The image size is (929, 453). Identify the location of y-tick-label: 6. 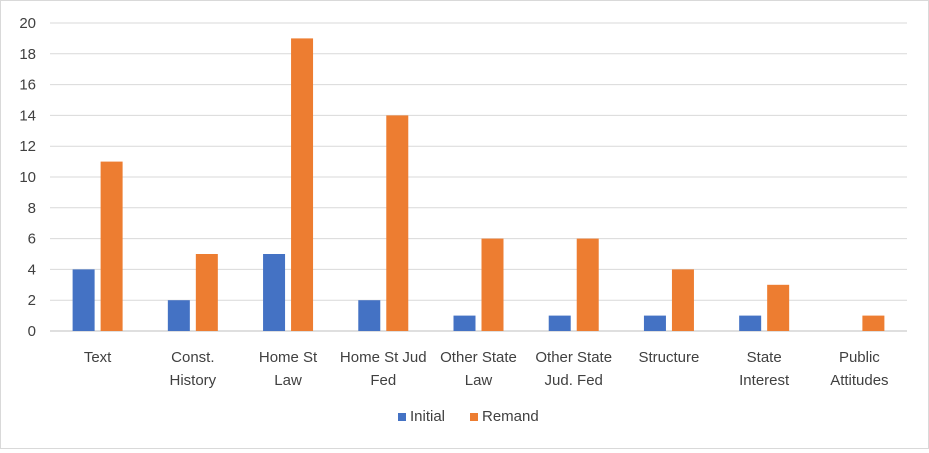
(32, 239).